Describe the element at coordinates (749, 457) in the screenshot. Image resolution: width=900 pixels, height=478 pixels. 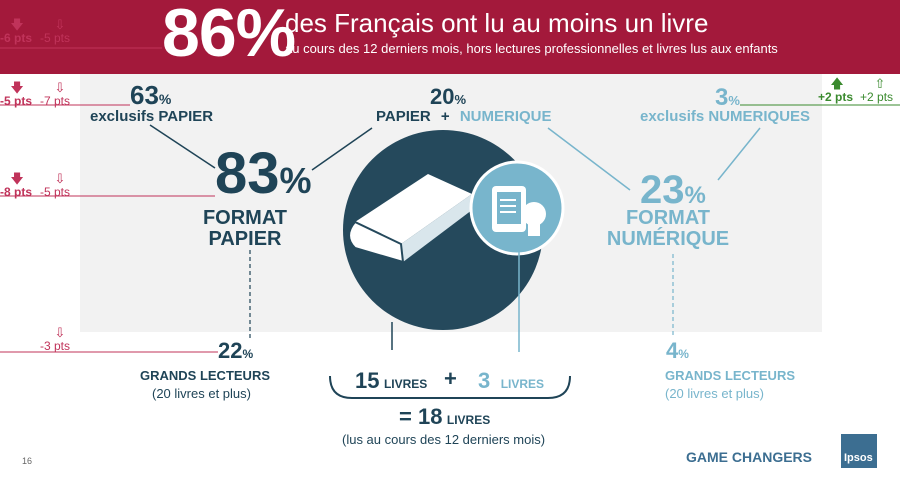
I see `game-changers-tagline: GAME CHANGERS` at that location.